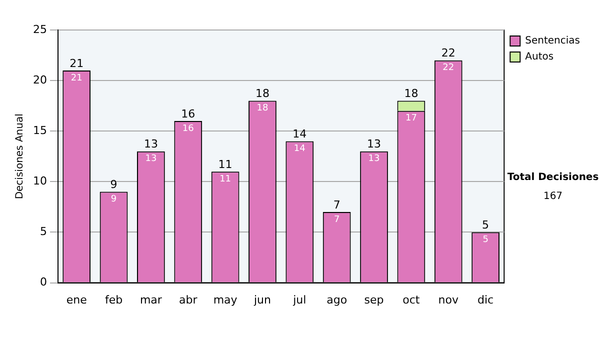 This screenshot has height=340, width=600. I want to click on x-tick-label: oct, so click(411, 299).